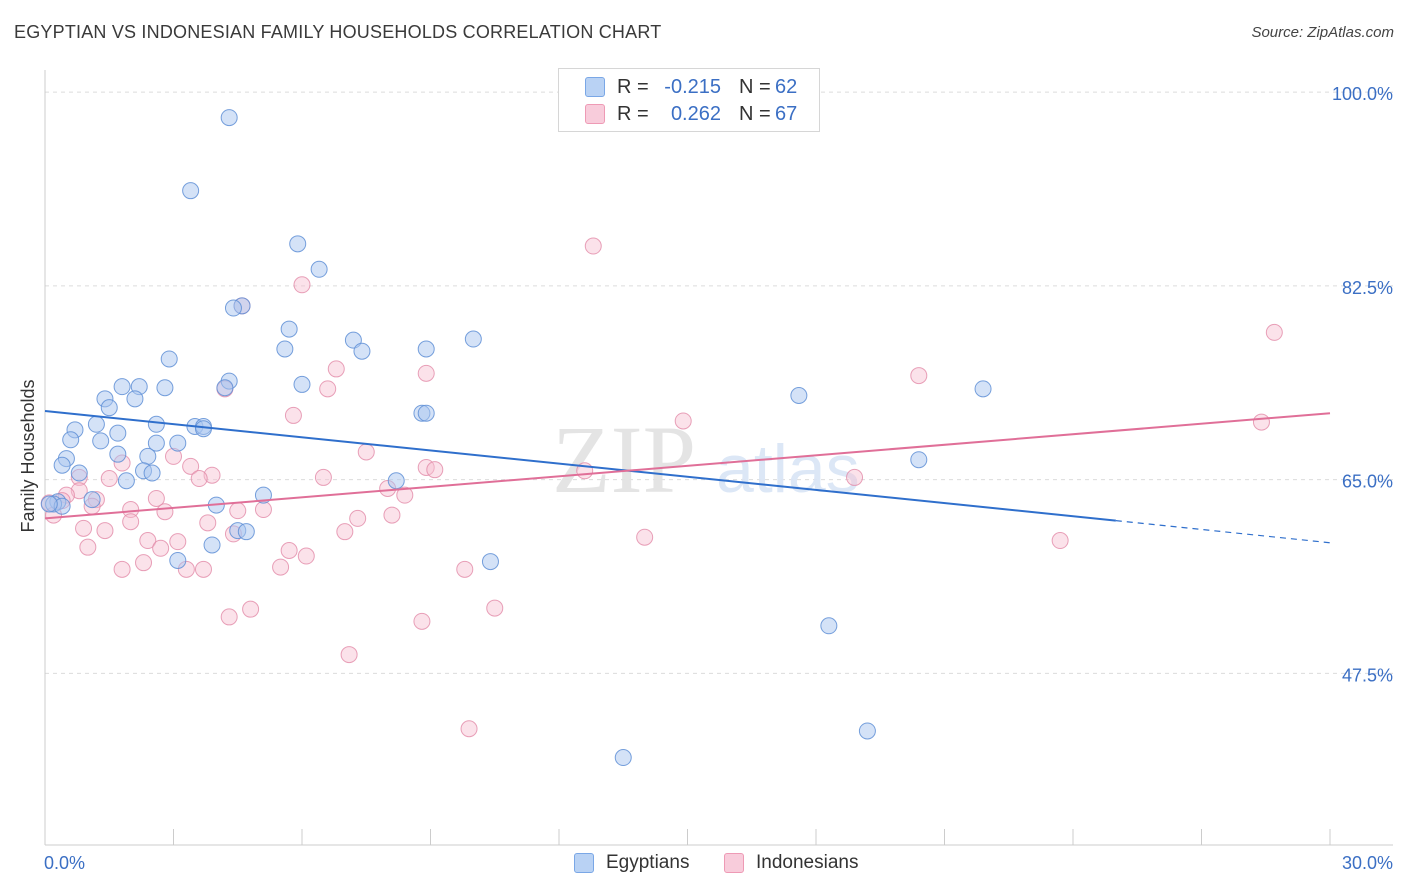 This screenshot has width=1406, height=892. I want to click on indonesians-trend-line, so click(687, 466).